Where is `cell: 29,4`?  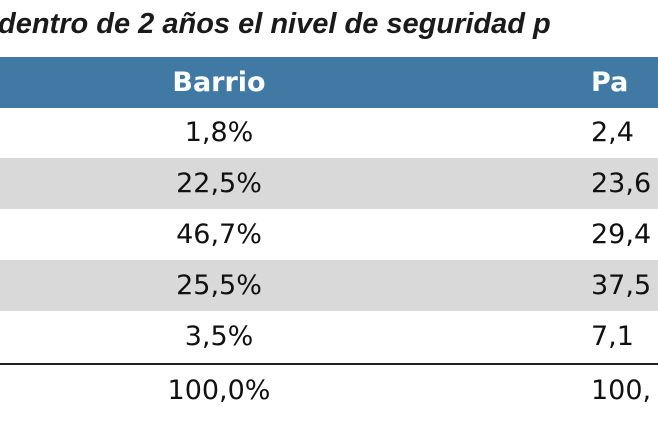
cell: 29,4 is located at coordinates (621, 234).